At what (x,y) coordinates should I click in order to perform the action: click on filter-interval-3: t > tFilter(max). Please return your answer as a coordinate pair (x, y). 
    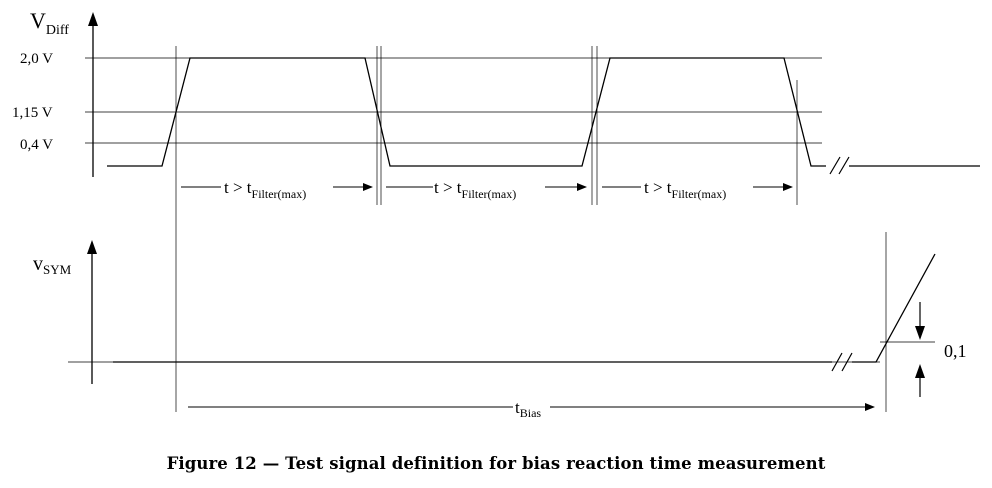
    Looking at the image, I should click on (697, 189).